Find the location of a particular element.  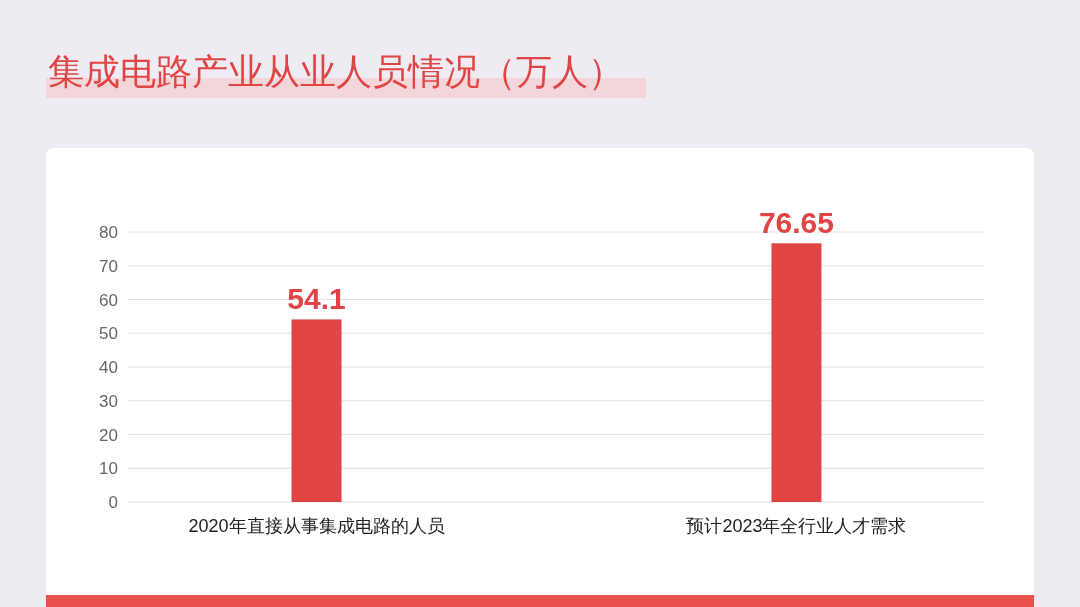

y-tick-label: 30 is located at coordinates (108, 401).